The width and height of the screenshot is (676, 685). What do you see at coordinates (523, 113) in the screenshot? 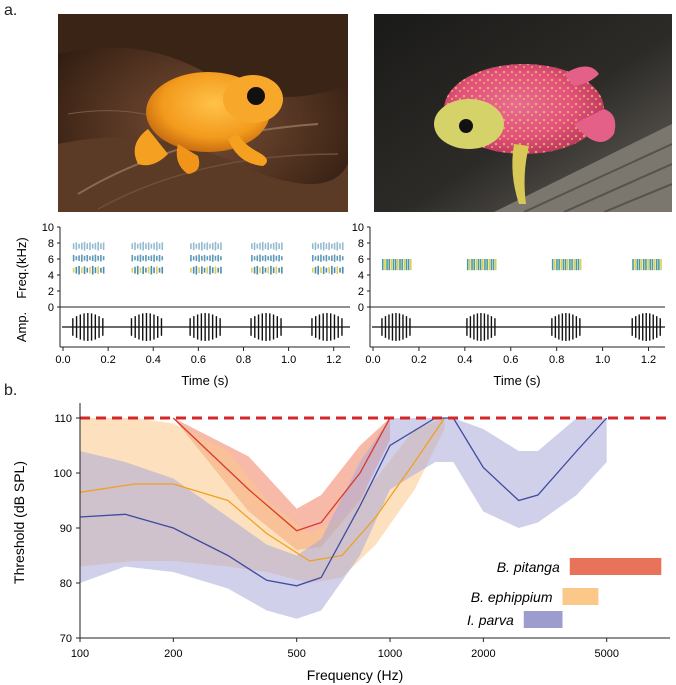
I see `pink-frog-photo` at bounding box center [523, 113].